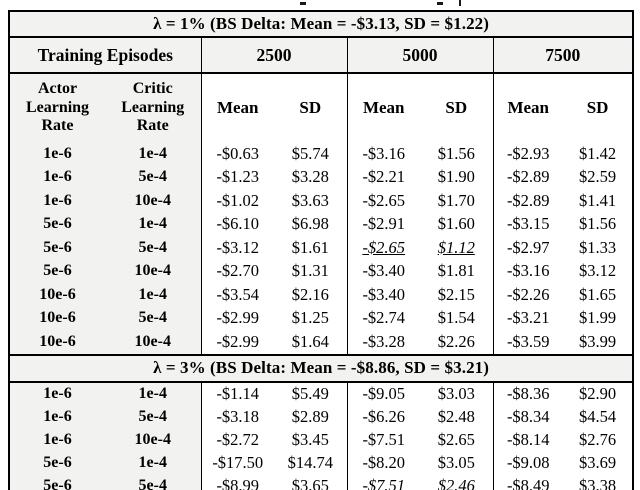  I want to click on sd-value-cell: $2.90, so click(598, 393).